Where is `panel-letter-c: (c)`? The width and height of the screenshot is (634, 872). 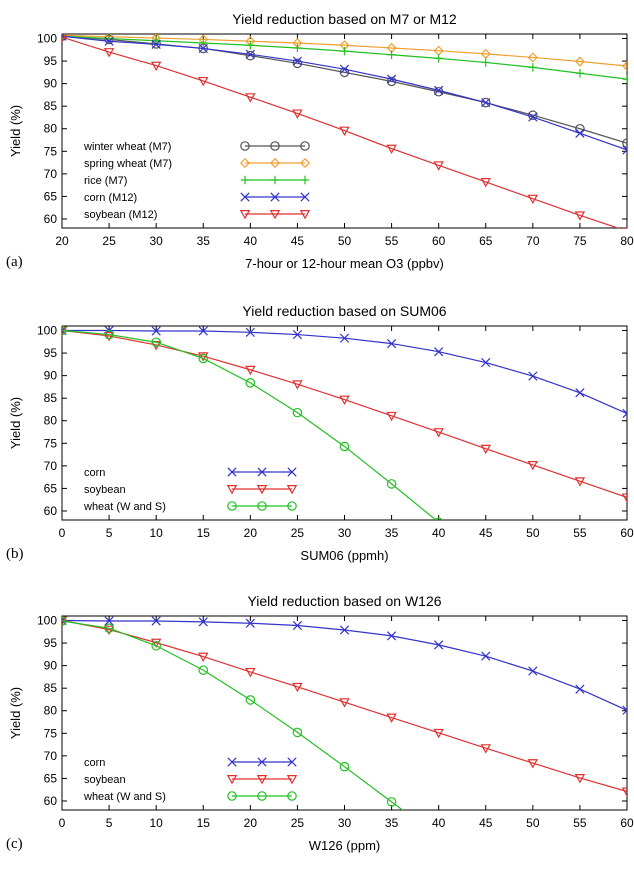 panel-letter-c: (c) is located at coordinates (14, 844).